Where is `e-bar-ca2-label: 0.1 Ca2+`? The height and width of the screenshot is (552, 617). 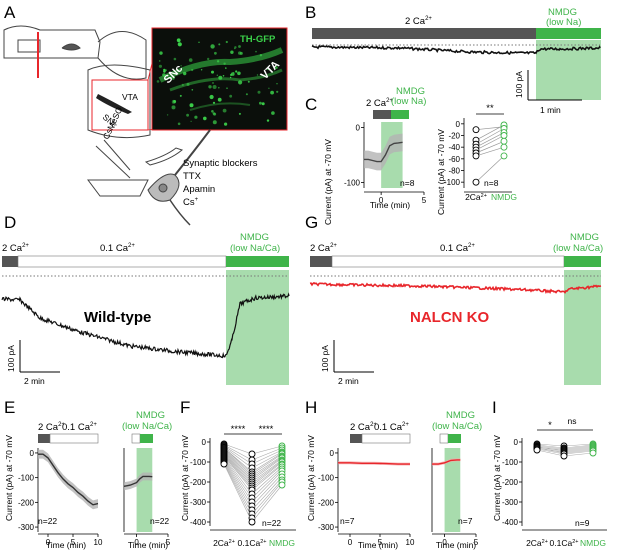 e-bar-ca2-label: 0.1 Ca2+ is located at coordinates (79, 427).